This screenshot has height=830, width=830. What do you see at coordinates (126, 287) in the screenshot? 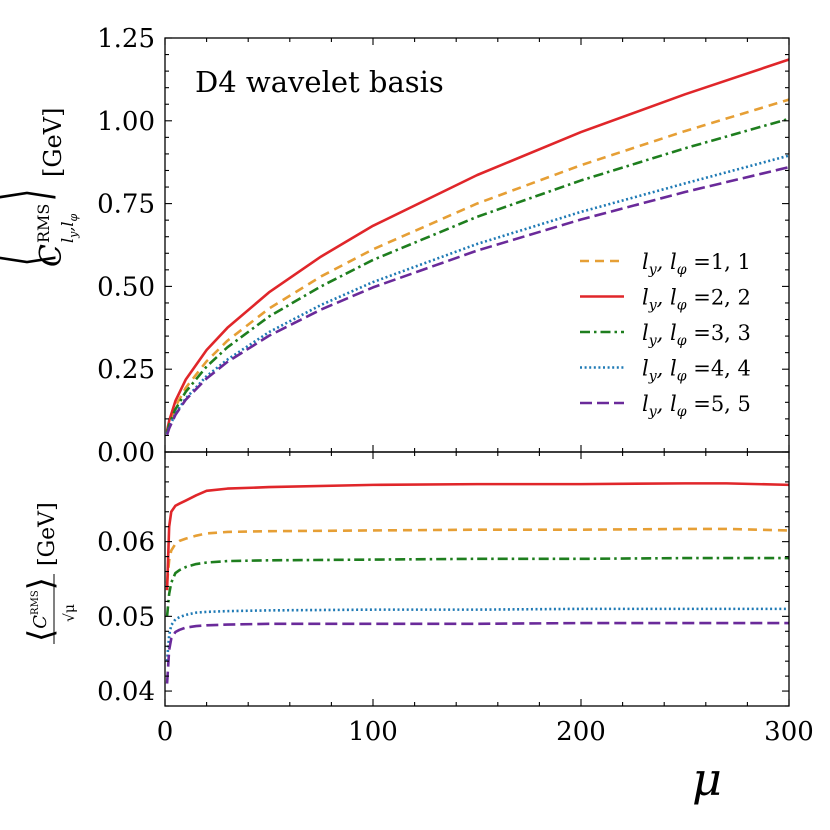
I see `y-tick-label: 0.50` at bounding box center [126, 287].